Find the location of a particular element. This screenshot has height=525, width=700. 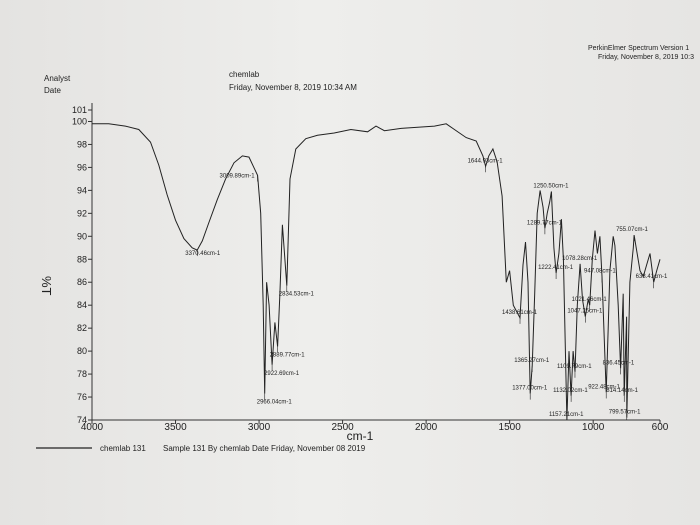

y-tick-label: 82 is located at coordinates (82, 328).